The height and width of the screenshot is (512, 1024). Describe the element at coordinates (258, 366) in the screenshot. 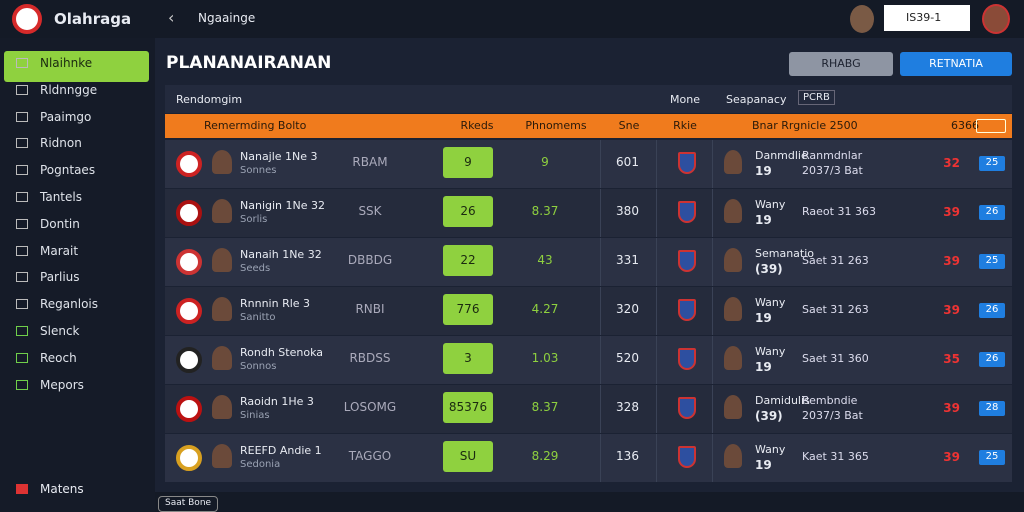

I see `player-sub: Sonnos` at that location.